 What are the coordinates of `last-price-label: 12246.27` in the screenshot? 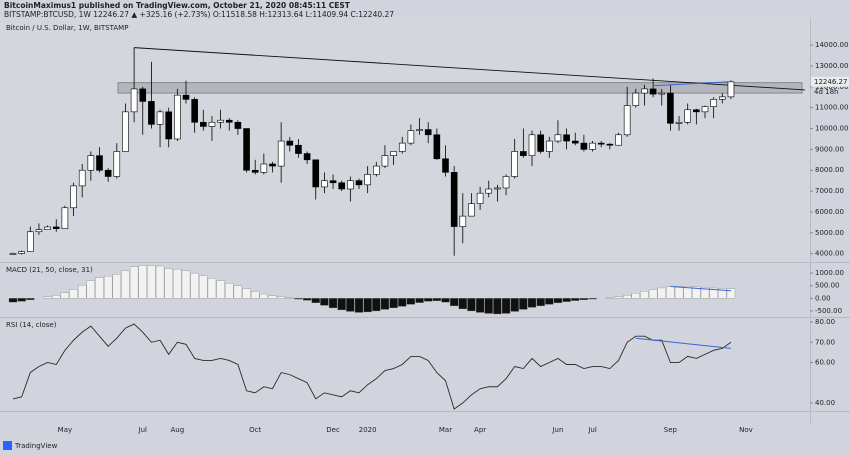 It's located at (830, 82).